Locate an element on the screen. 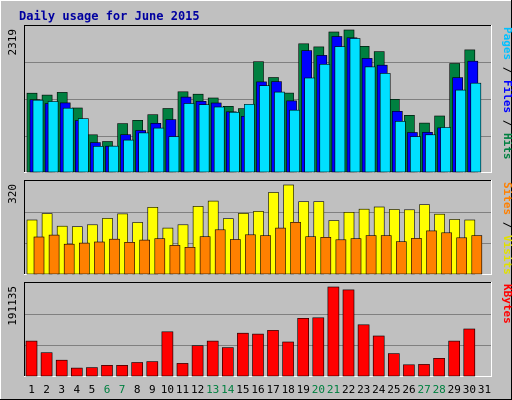 The height and width of the screenshot is (400, 512). x-tick-label-day-16: 16 is located at coordinates (257, 389).